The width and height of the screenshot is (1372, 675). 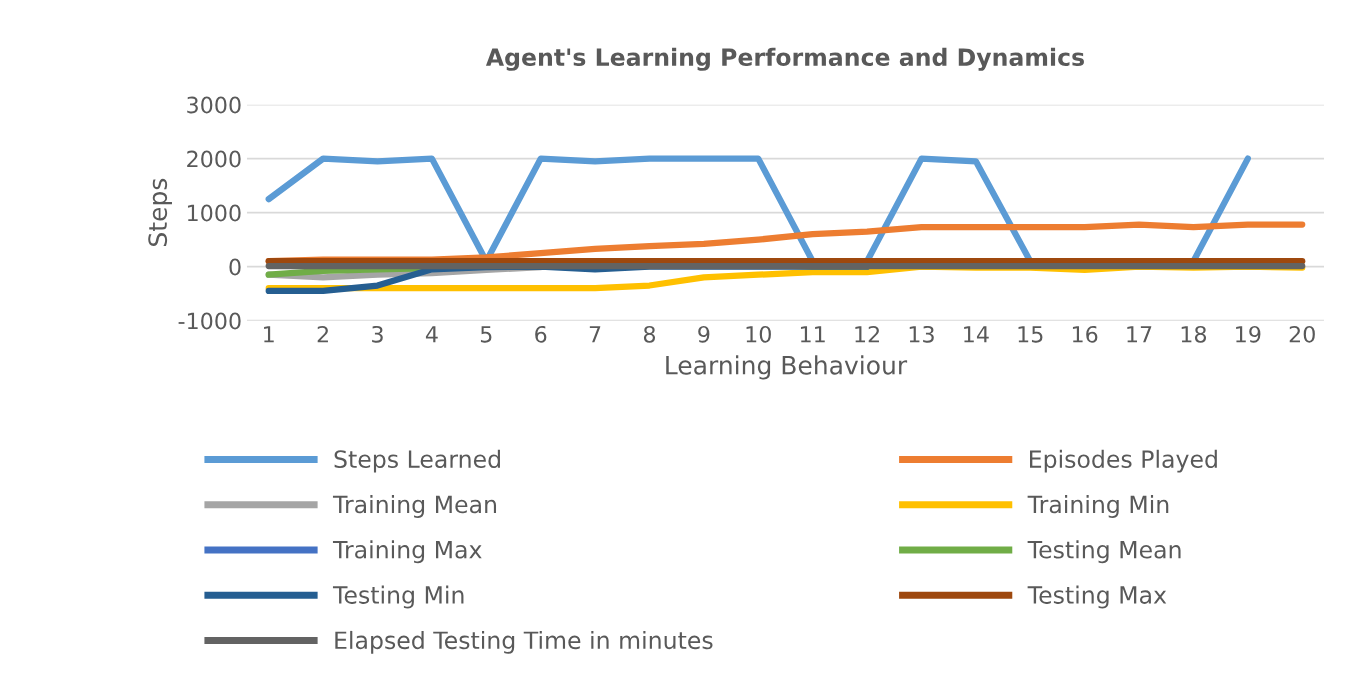 What do you see at coordinates (1139, 334) in the screenshot?
I see `x-tick-label: 17` at bounding box center [1139, 334].